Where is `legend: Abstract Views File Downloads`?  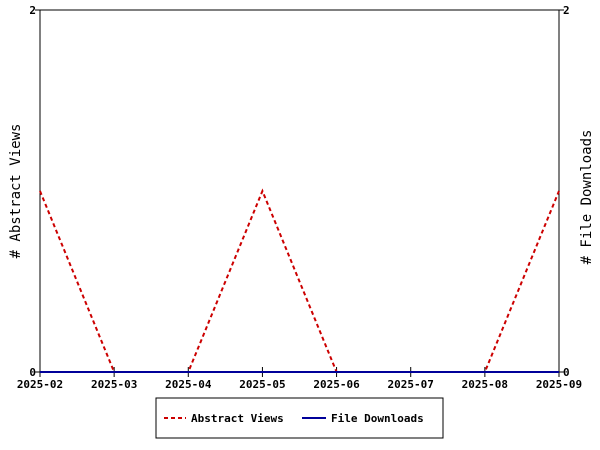 legend: Abstract Views File Downloads is located at coordinates (299, 418).